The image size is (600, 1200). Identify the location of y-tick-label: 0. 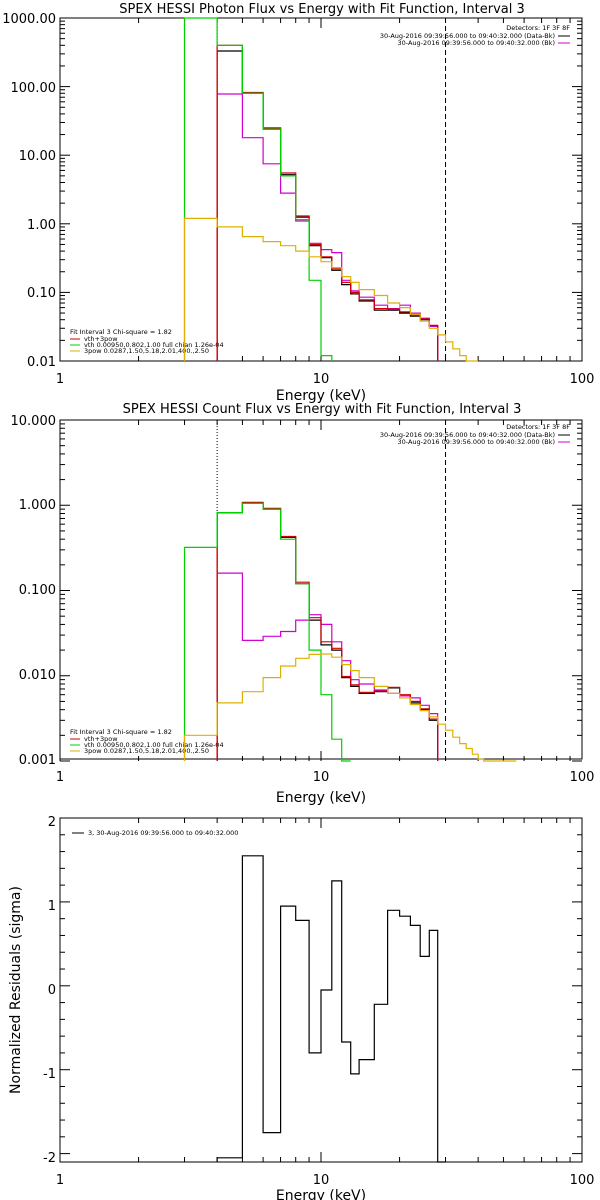
(52, 990).